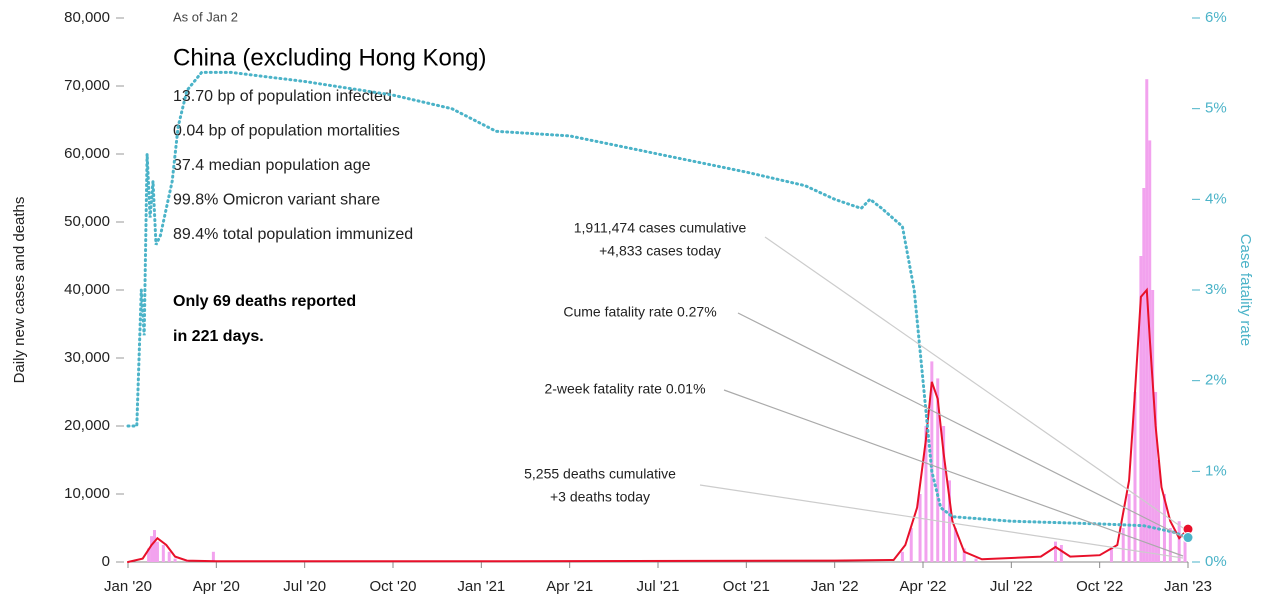 The width and height of the screenshot is (1263, 603). I want to click on y2-tick-label: 4%, so click(1216, 198).